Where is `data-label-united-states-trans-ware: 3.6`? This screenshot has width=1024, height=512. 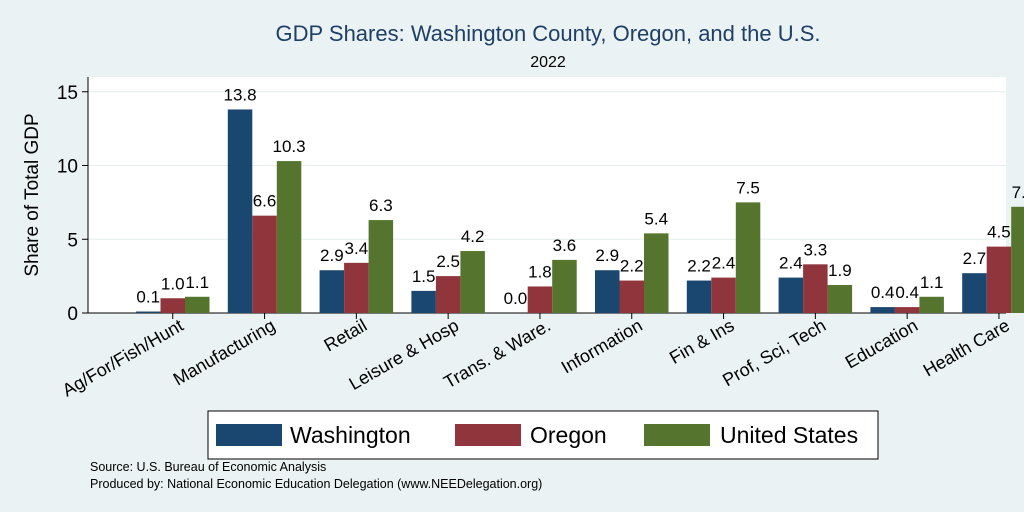
data-label-united-states-trans-ware: 3.6 is located at coordinates (565, 245).